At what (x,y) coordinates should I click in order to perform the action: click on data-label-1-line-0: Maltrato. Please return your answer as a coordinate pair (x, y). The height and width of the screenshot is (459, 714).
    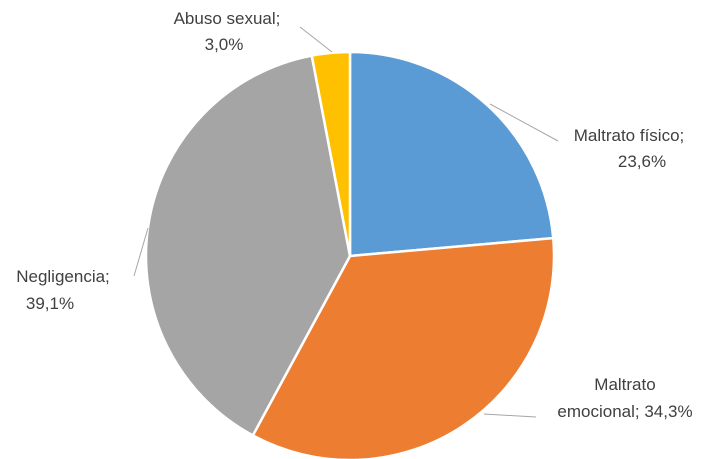
    Looking at the image, I should click on (624, 384).